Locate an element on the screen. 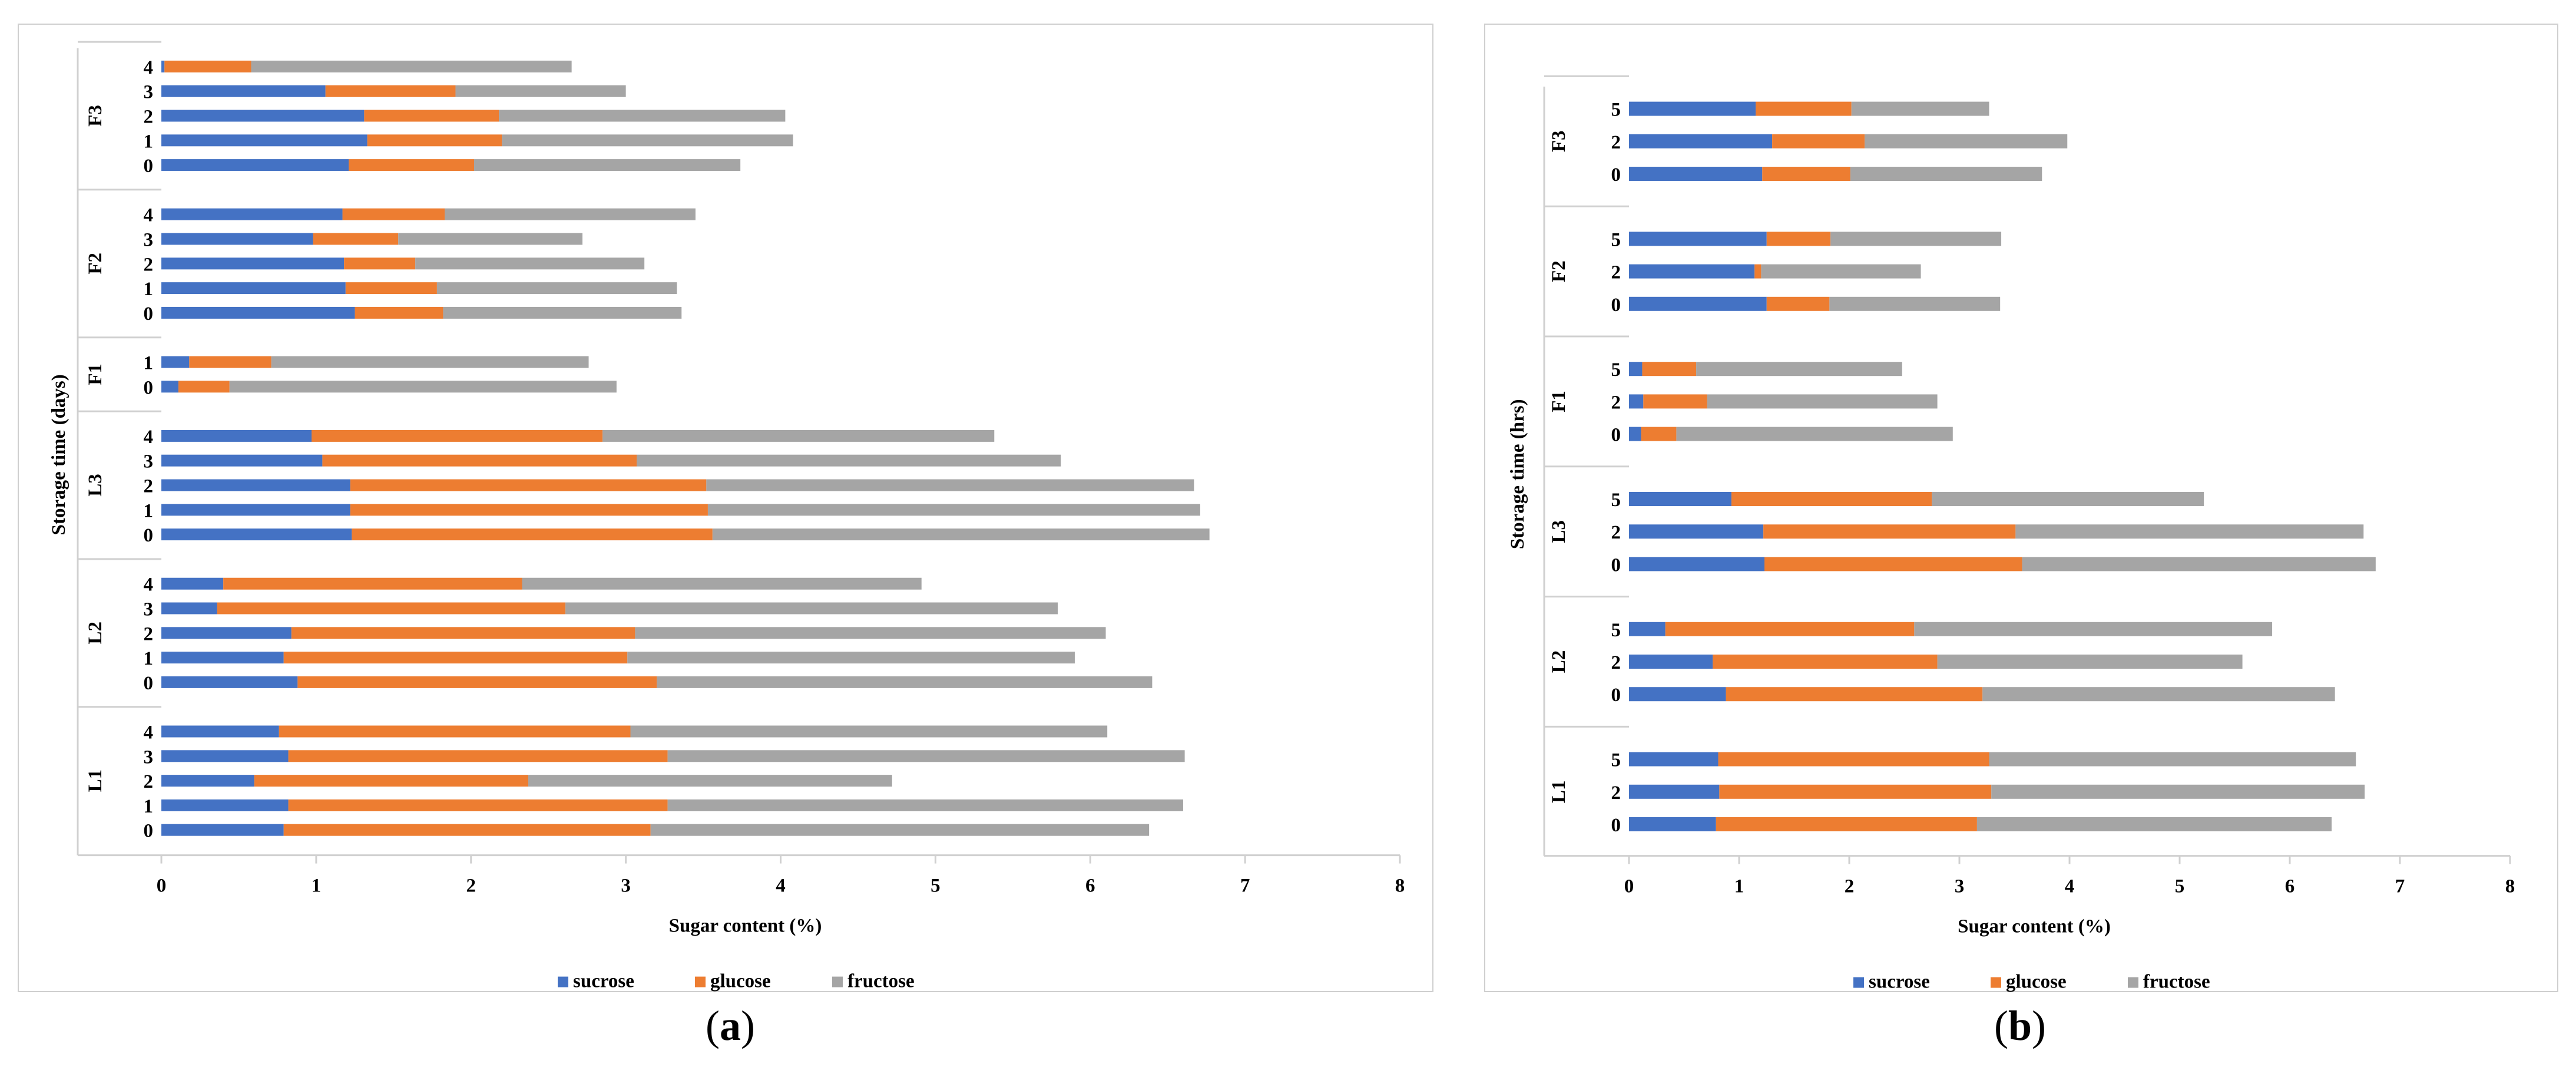  group-label: L2 is located at coordinates (1559, 661).